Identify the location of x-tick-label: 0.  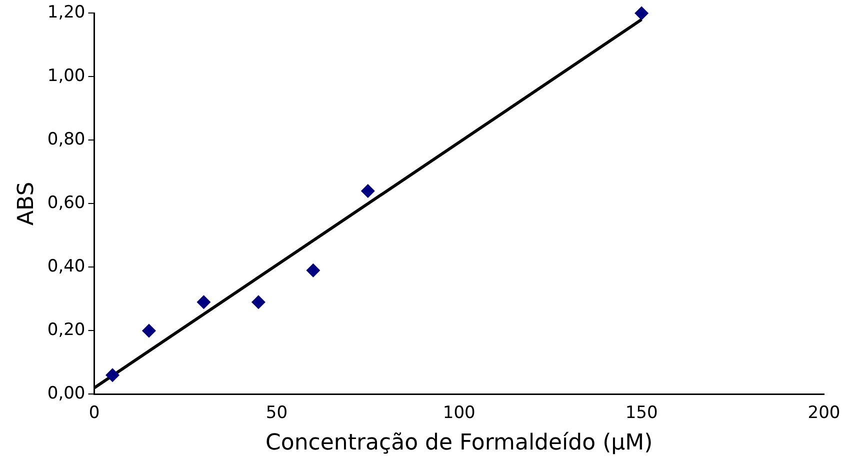
(94, 412).